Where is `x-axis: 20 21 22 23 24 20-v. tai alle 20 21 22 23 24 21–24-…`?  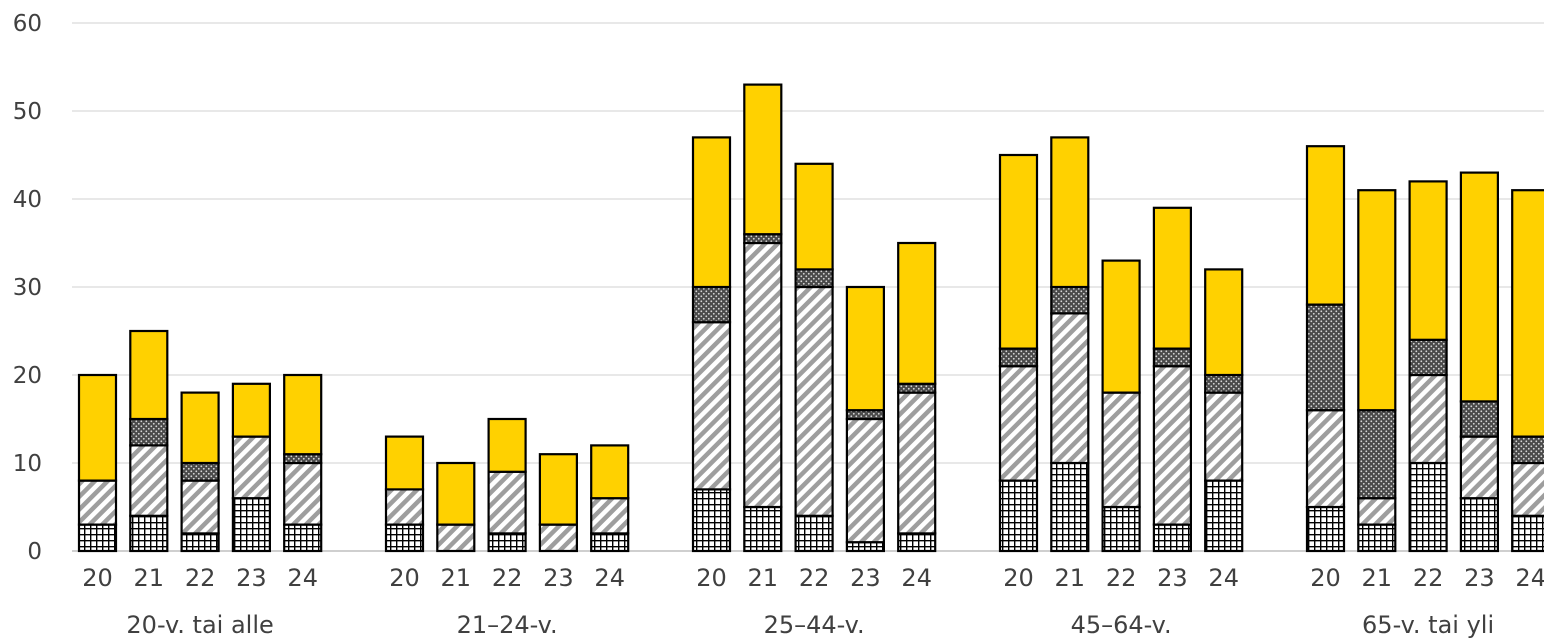
x-axis: 20 21 22 23 24 20-v. tai alle 20 21 22 23 24 21–24-… is located at coordinates (813, 601).